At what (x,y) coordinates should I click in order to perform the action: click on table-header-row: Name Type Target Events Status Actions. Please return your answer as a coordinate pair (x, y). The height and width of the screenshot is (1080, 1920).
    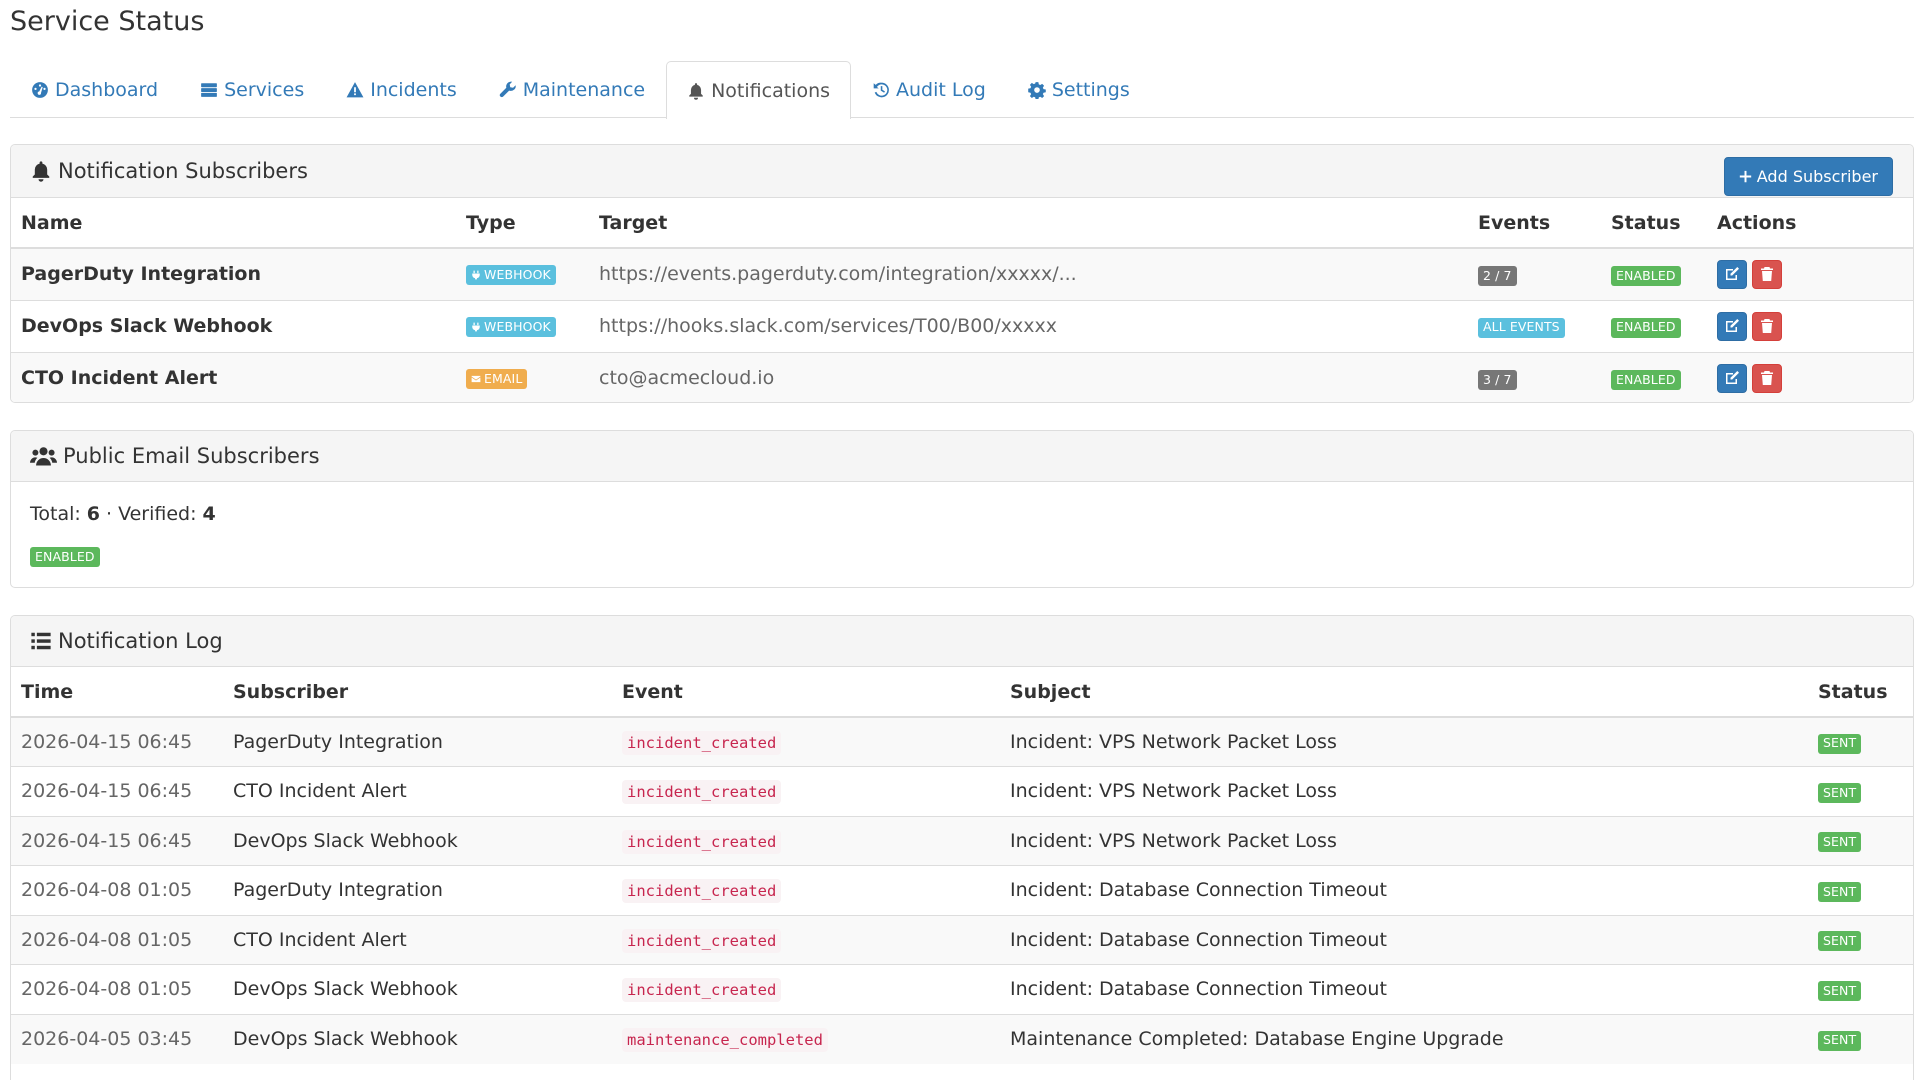
    Looking at the image, I should click on (962, 223).